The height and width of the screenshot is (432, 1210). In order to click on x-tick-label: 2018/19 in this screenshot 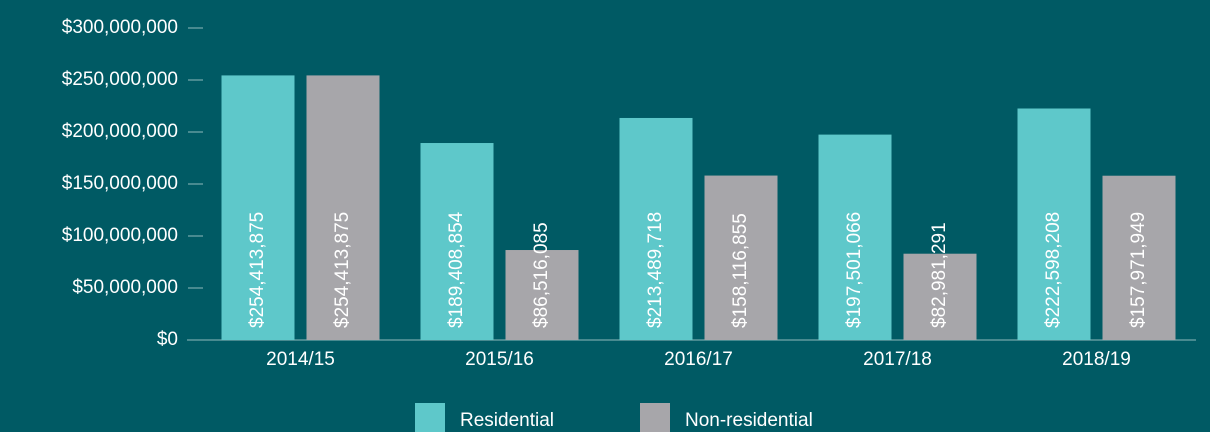, I will do `click(1096, 359)`.